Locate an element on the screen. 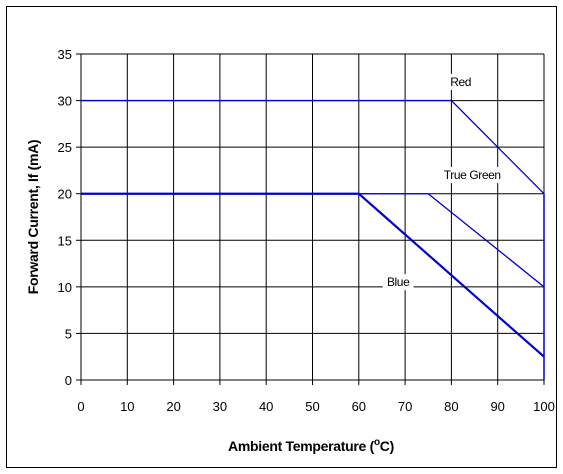 The image size is (563, 474). annotation-label: Red is located at coordinates (460, 82).